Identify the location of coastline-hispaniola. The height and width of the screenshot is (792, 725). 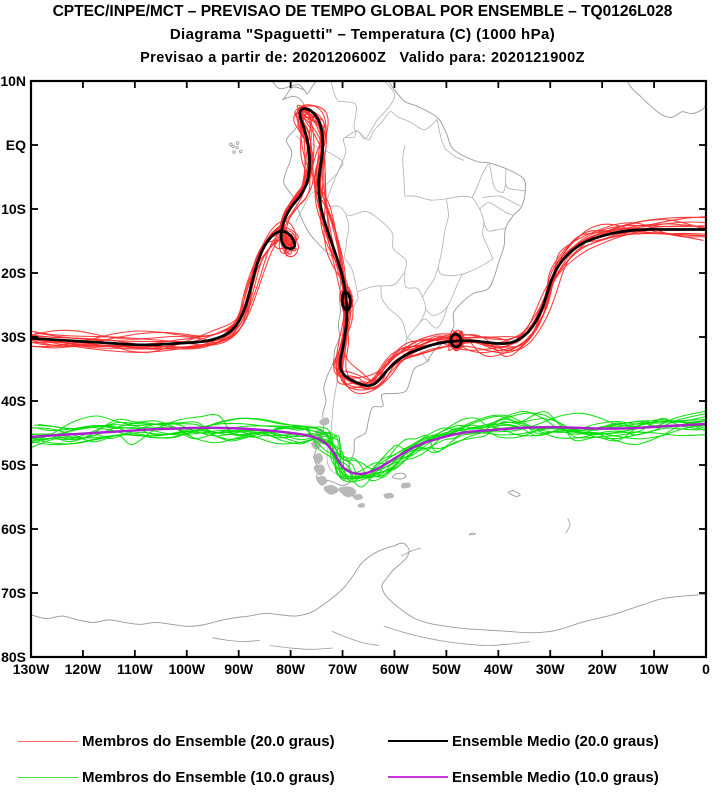
(335, 23).